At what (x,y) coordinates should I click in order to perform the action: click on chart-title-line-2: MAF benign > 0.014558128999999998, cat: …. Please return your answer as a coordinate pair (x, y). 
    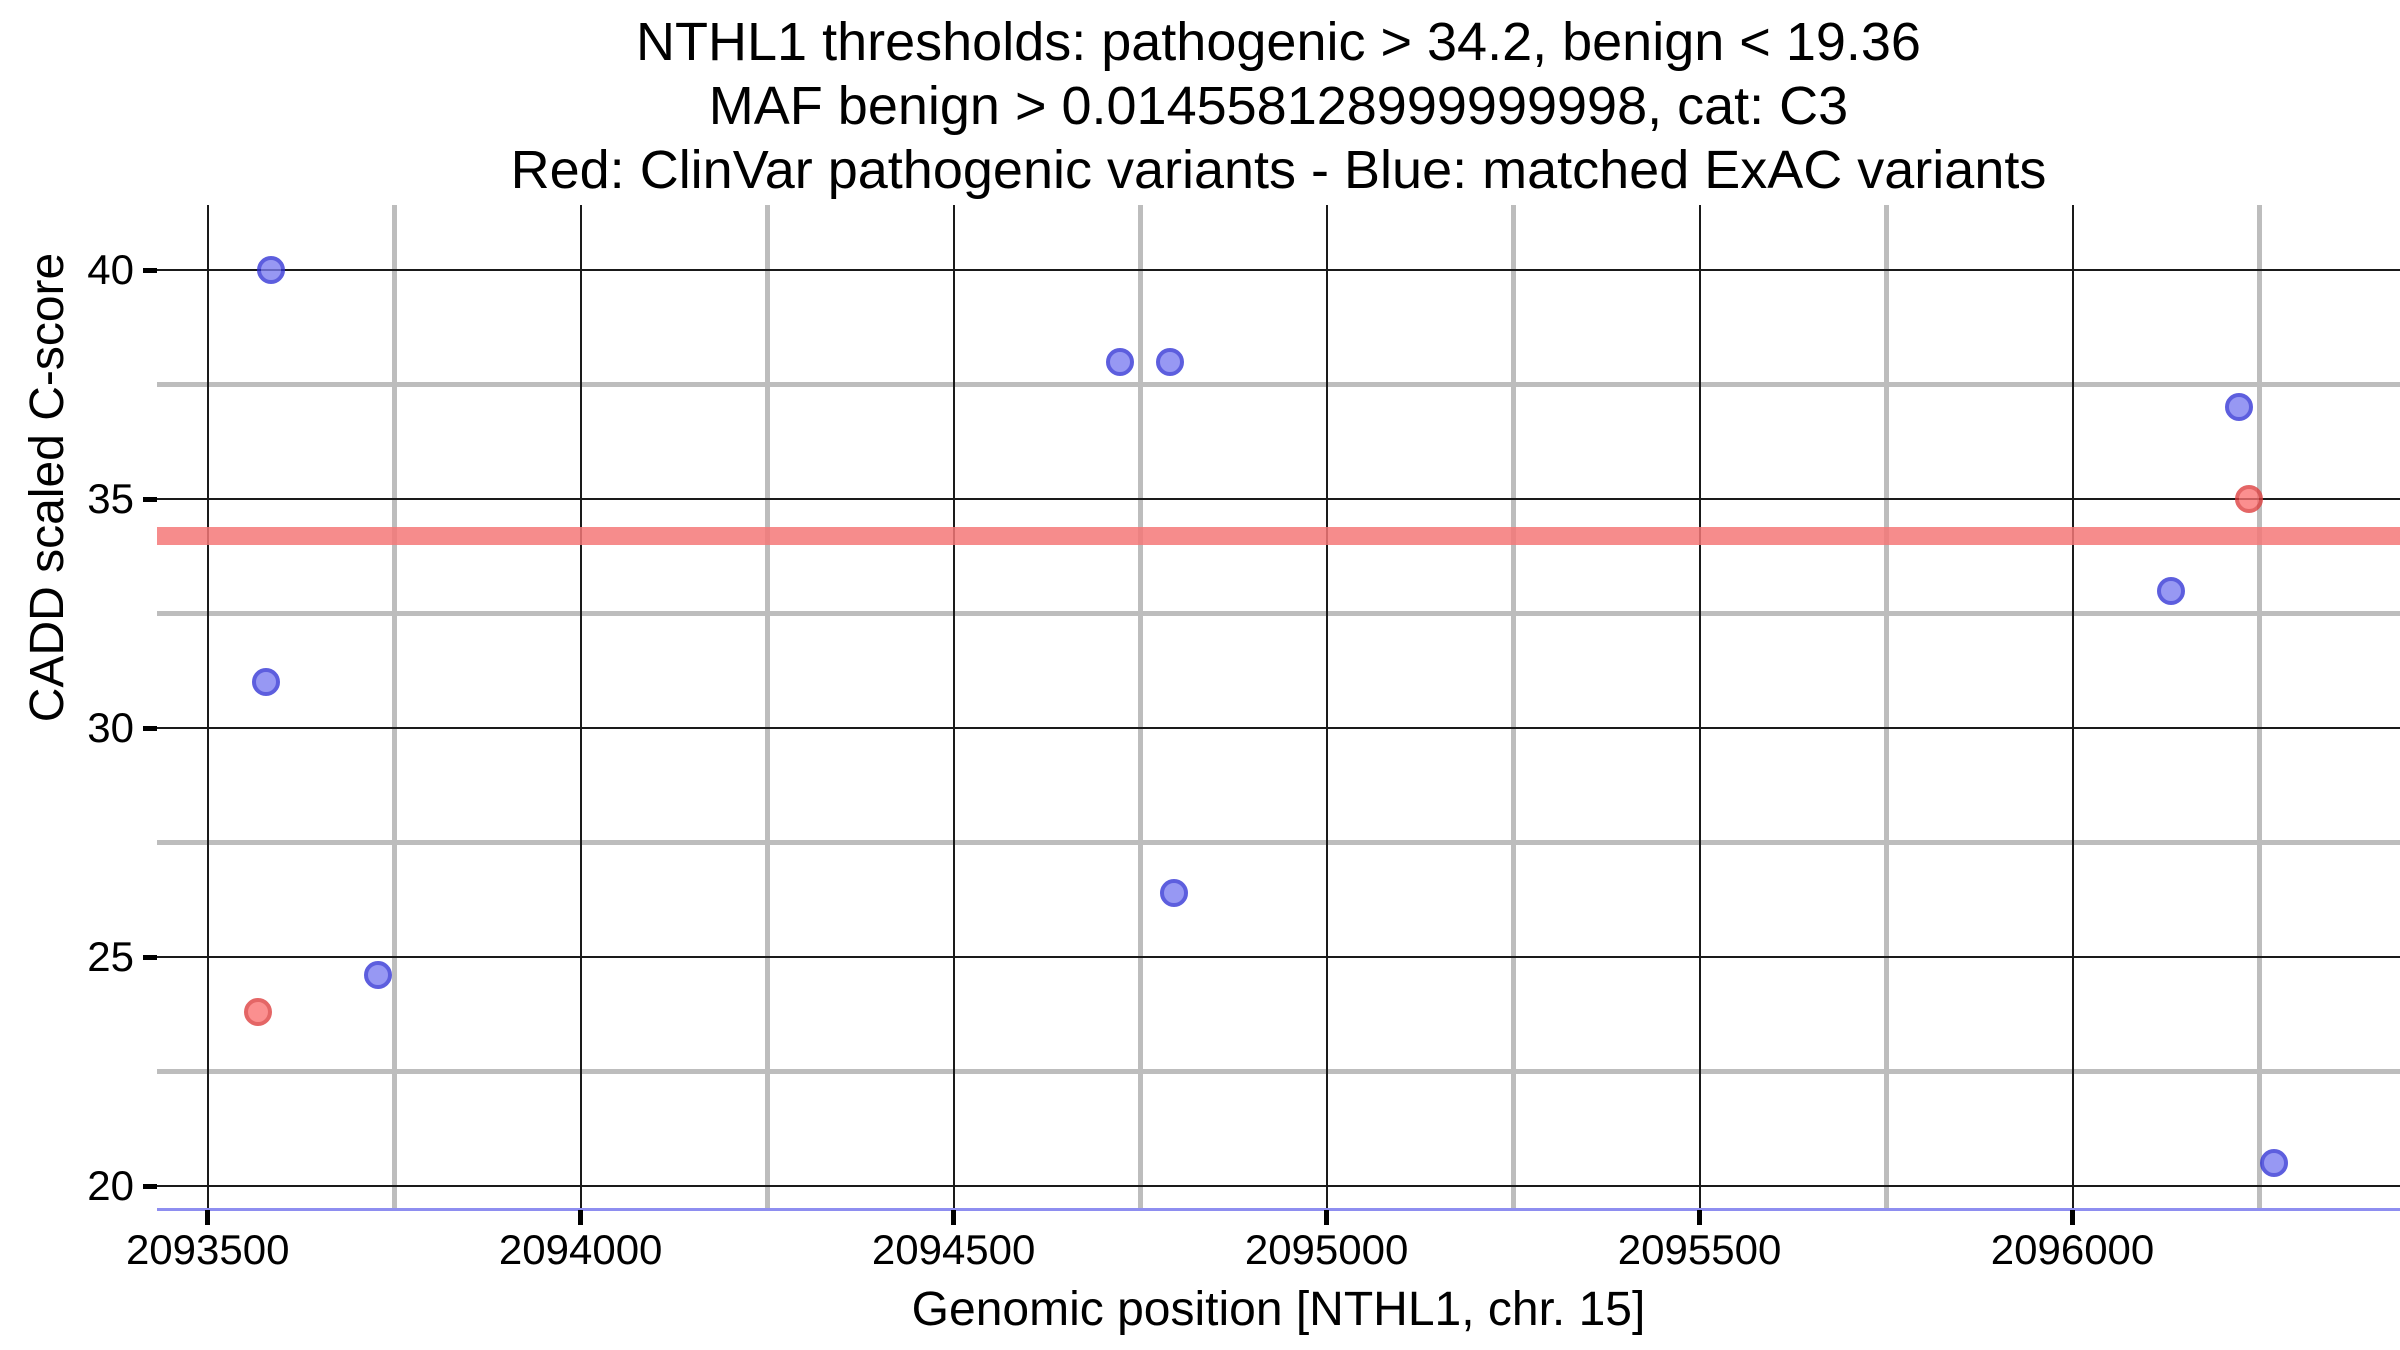
    Looking at the image, I should click on (1278, 106).